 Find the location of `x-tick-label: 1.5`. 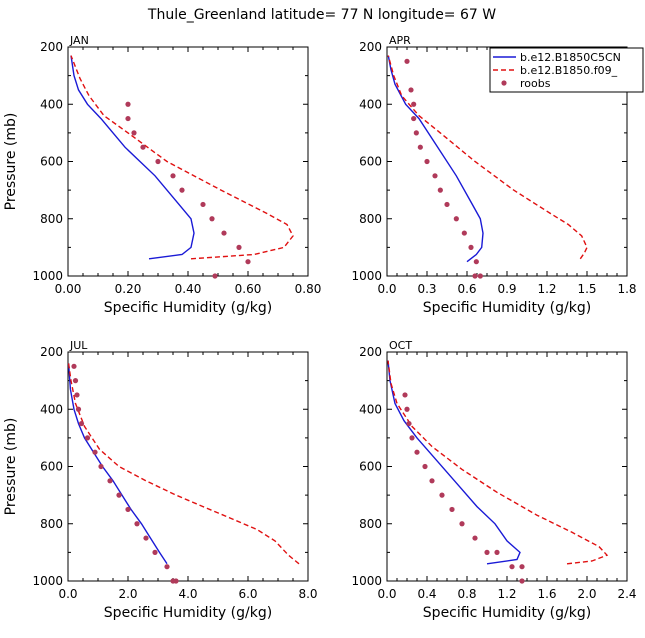

x-tick-label: 1.5 is located at coordinates (586, 289).